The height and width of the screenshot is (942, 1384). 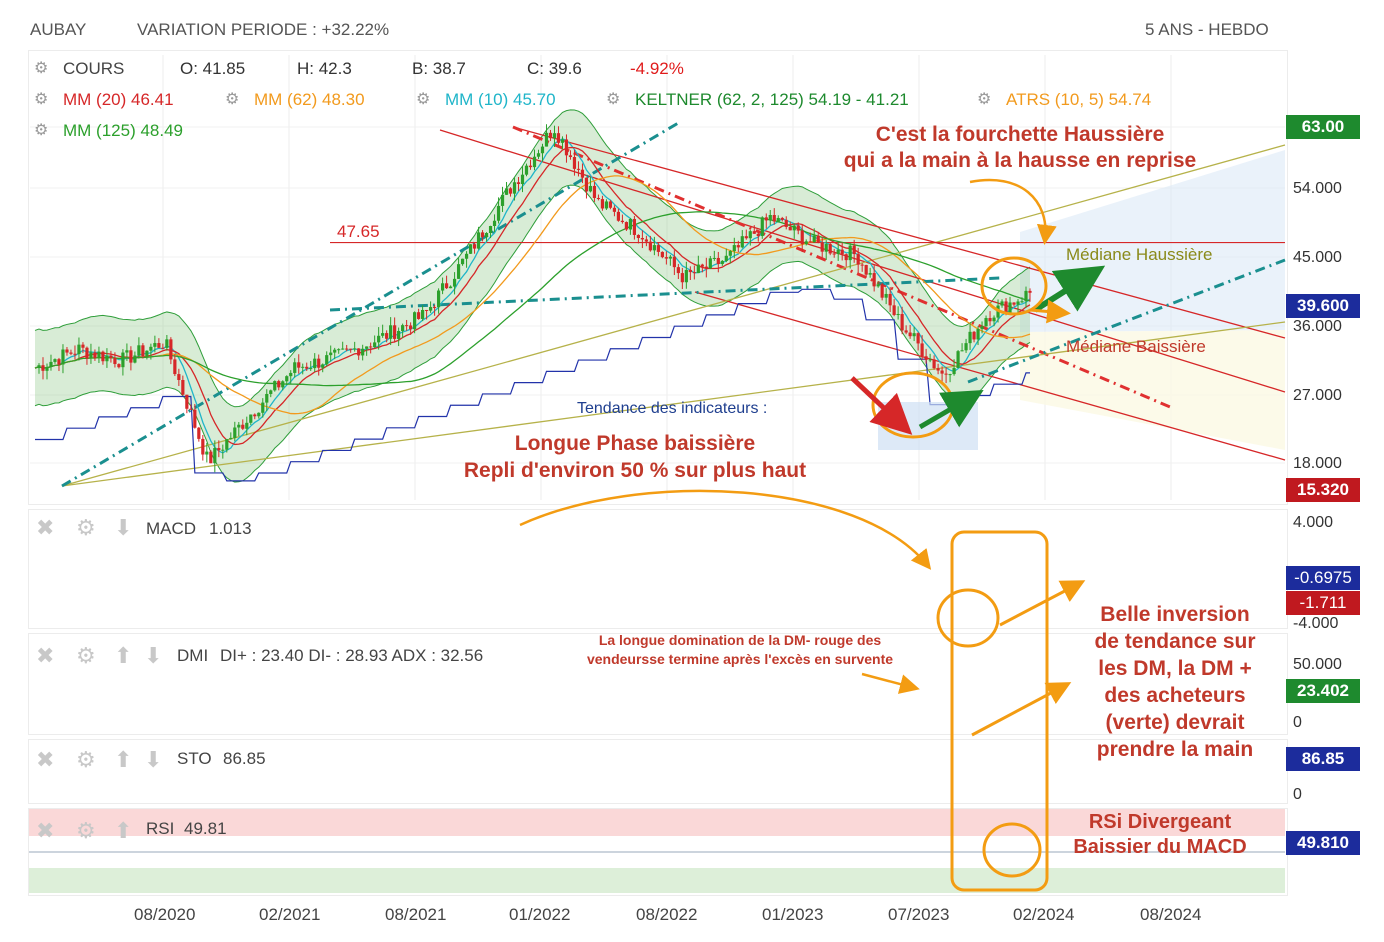 What do you see at coordinates (58, 29) in the screenshot?
I see `ticker-label: AUBAY` at bounding box center [58, 29].